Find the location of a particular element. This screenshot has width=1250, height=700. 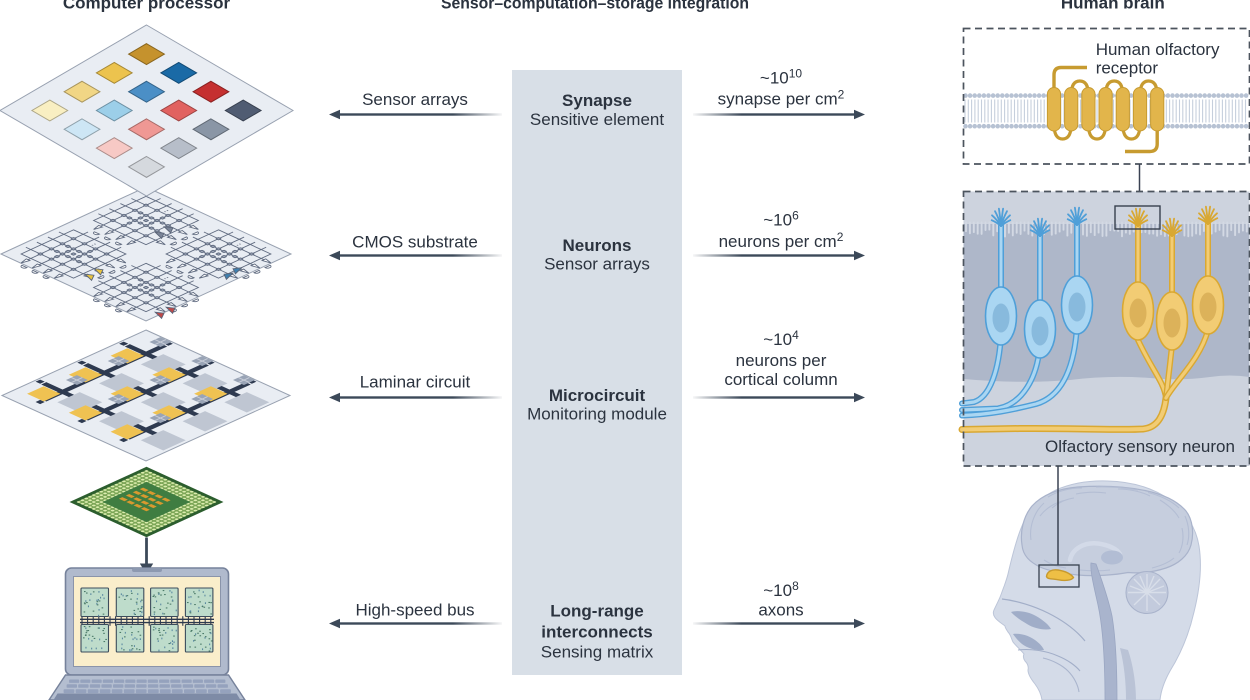

svg-text: Synapse is located at coordinates (597, 100).